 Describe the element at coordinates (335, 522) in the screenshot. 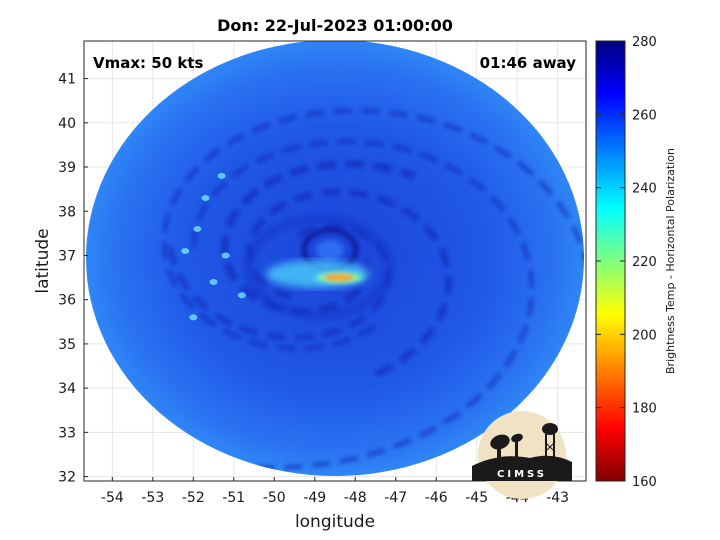

I see `x-axis-label: longitude` at that location.